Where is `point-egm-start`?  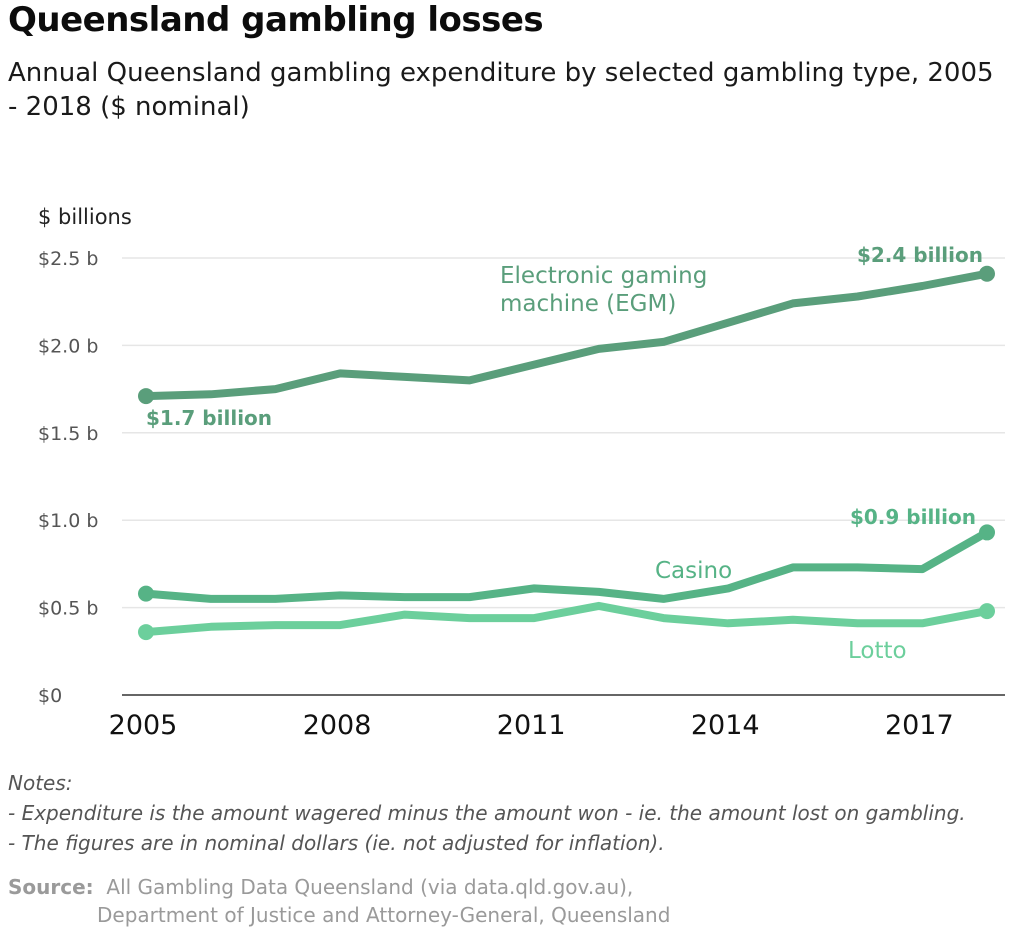 point-egm-start is located at coordinates (146, 396).